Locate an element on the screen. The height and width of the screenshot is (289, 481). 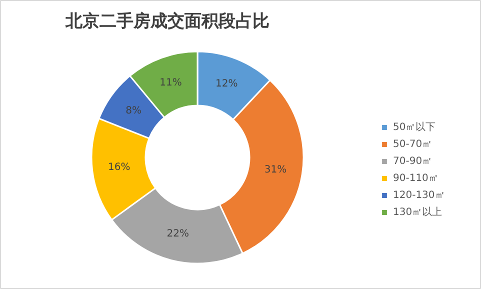
legend-label: 50-70㎡ is located at coordinates (412, 144).